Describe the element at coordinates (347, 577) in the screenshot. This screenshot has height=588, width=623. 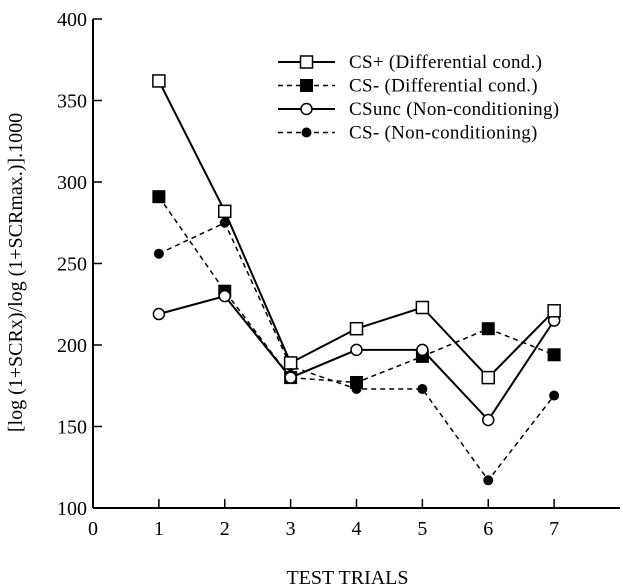
I see `x-axis-title: TEST TRIALS` at that location.